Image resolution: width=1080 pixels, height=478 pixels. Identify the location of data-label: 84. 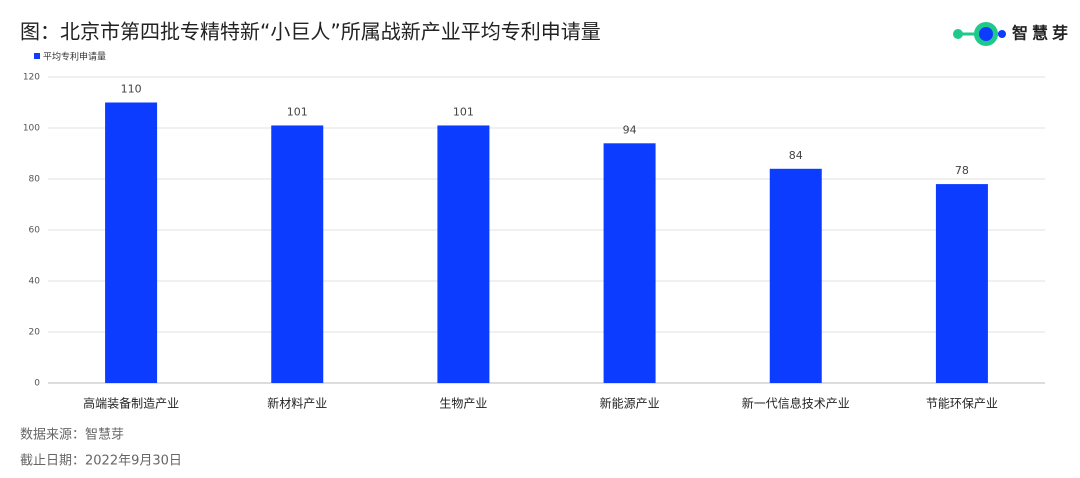
(796, 155).